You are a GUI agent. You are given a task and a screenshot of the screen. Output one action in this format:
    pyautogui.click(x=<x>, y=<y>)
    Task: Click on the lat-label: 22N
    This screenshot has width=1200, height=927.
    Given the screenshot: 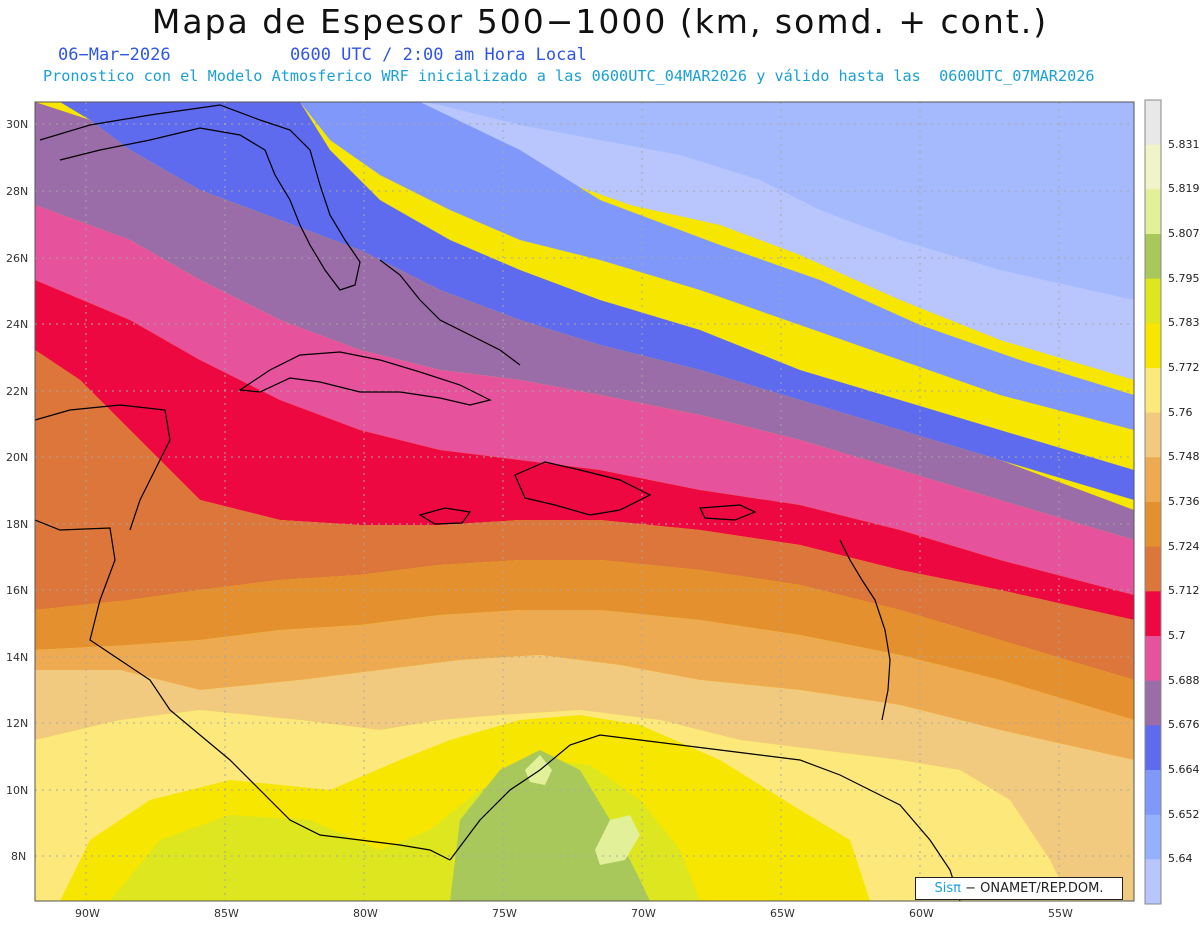 What is the action you would take?
    pyautogui.click(x=17, y=391)
    